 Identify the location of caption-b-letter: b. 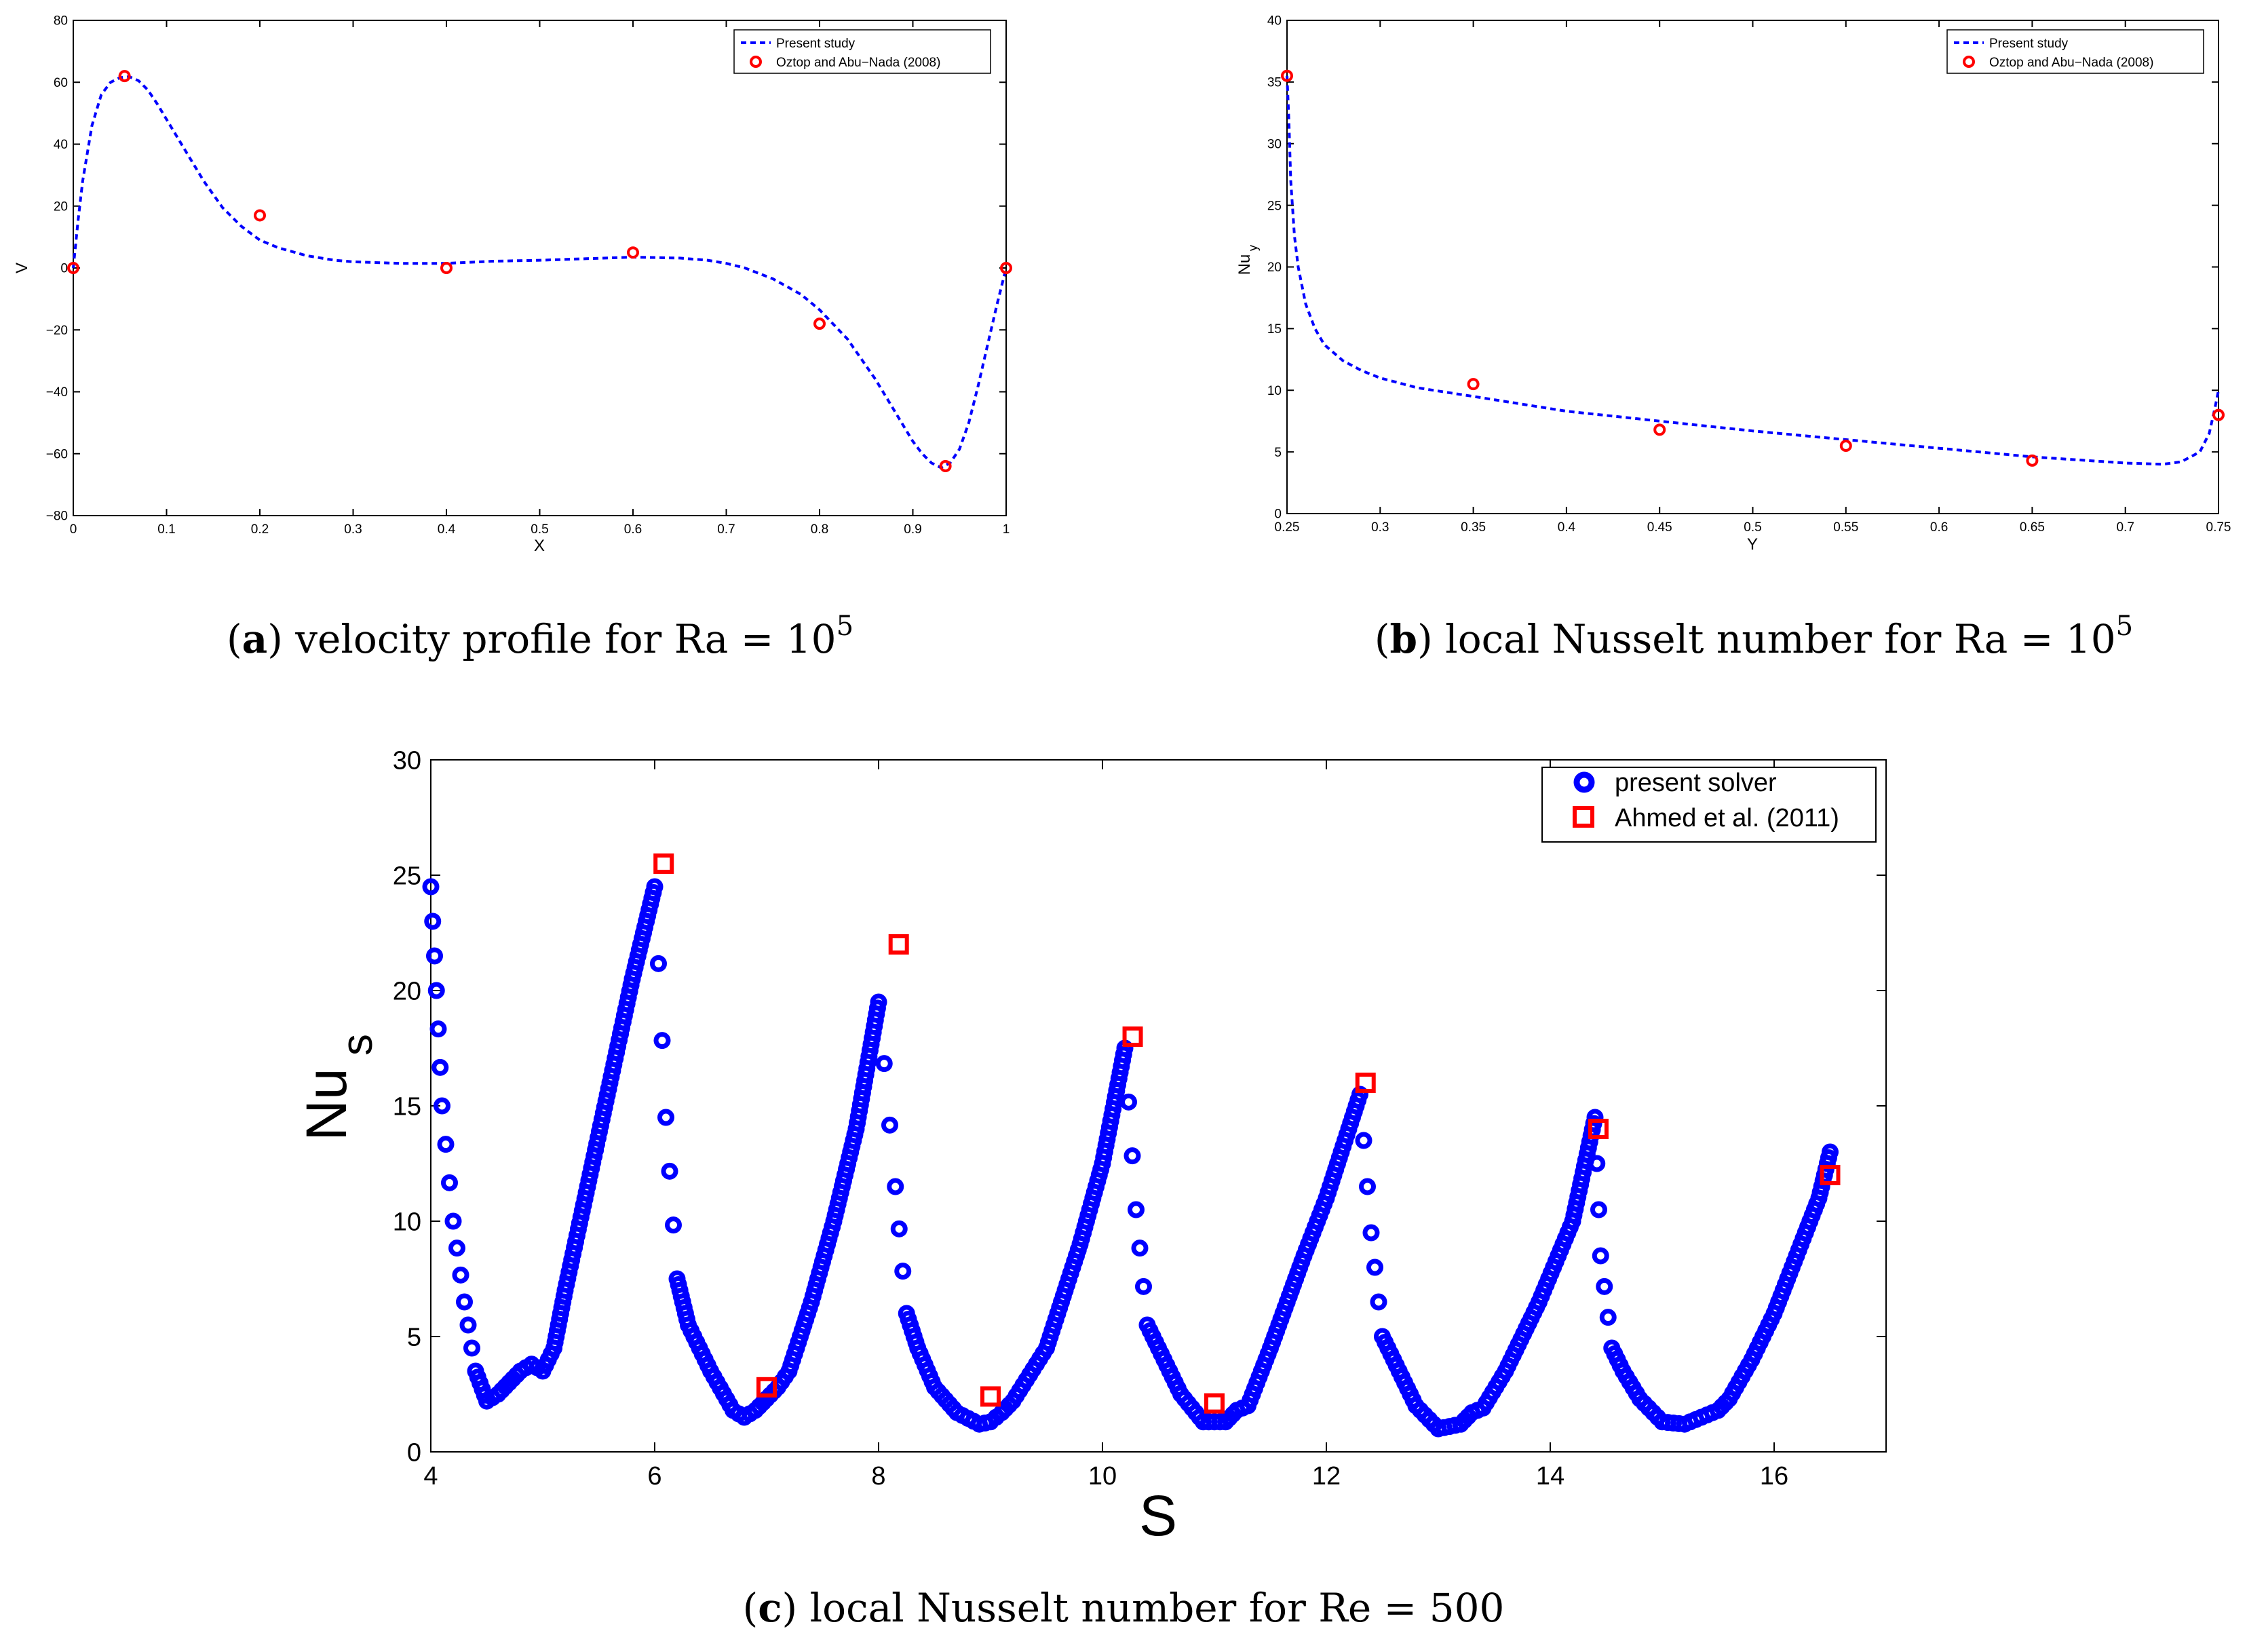
(1404, 639).